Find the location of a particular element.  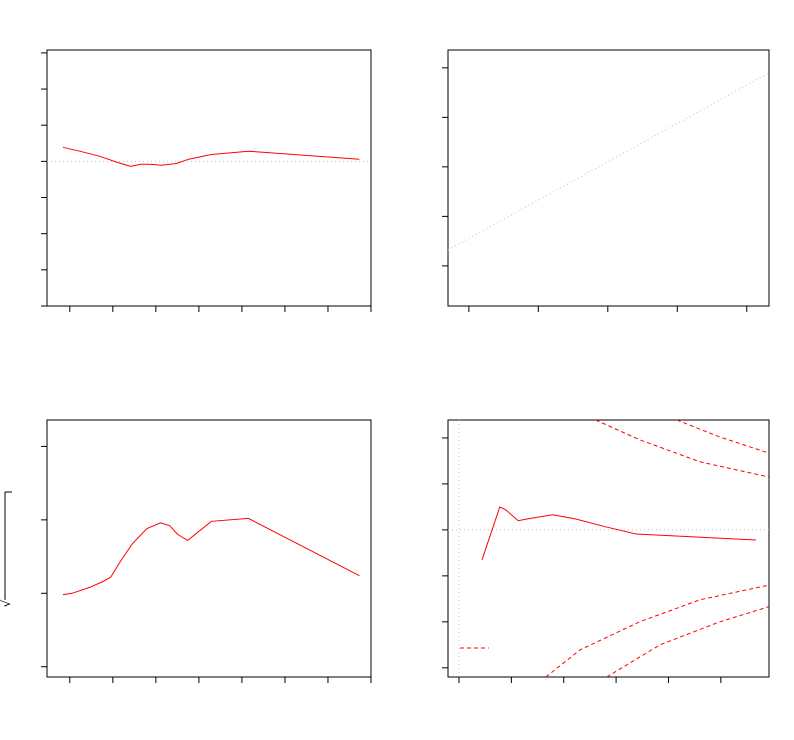

y-axis-label: √ is located at coordinates (6, 603).